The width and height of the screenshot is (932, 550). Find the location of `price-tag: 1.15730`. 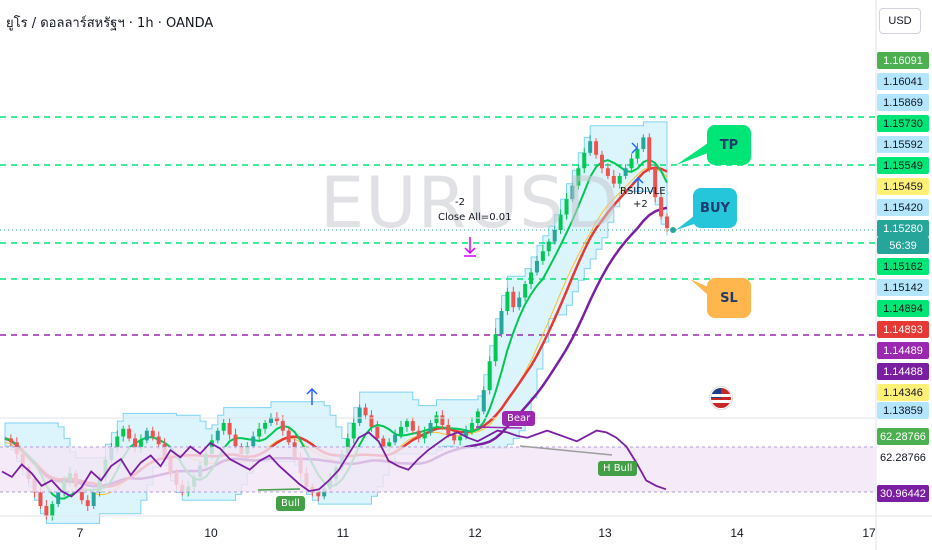

price-tag: 1.15730 is located at coordinates (903, 123).